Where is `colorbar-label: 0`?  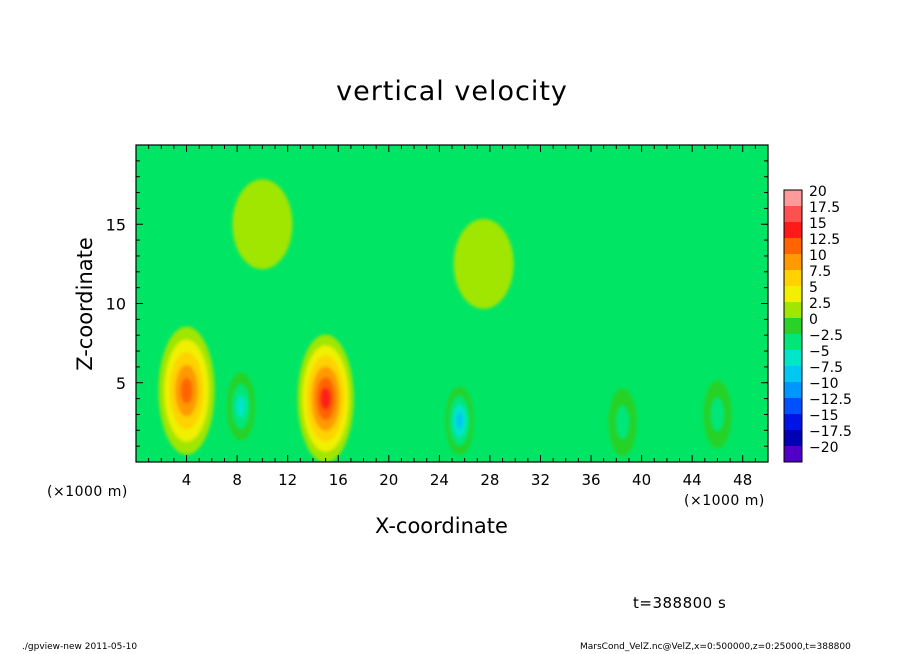
colorbar-label: 0 is located at coordinates (813, 320).